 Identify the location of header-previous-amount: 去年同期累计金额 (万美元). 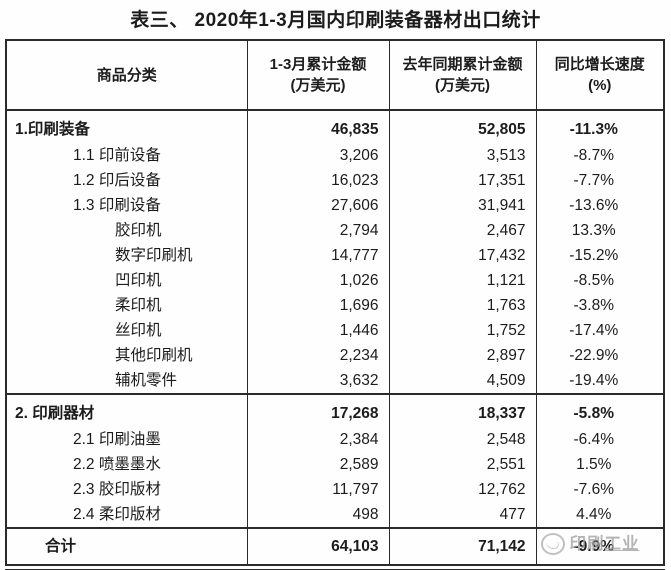
(462, 75).